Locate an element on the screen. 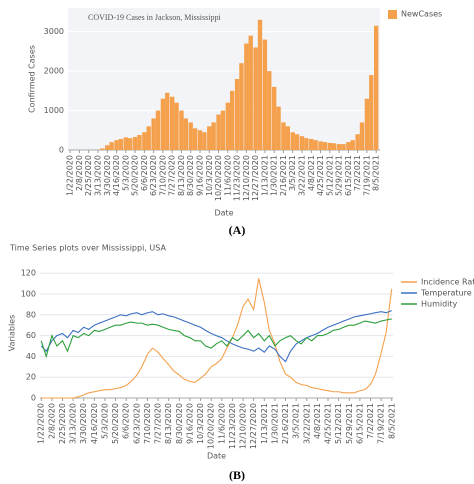 The image size is (474, 484). y-axis-label: Confirmed Cases is located at coordinates (32, 79).